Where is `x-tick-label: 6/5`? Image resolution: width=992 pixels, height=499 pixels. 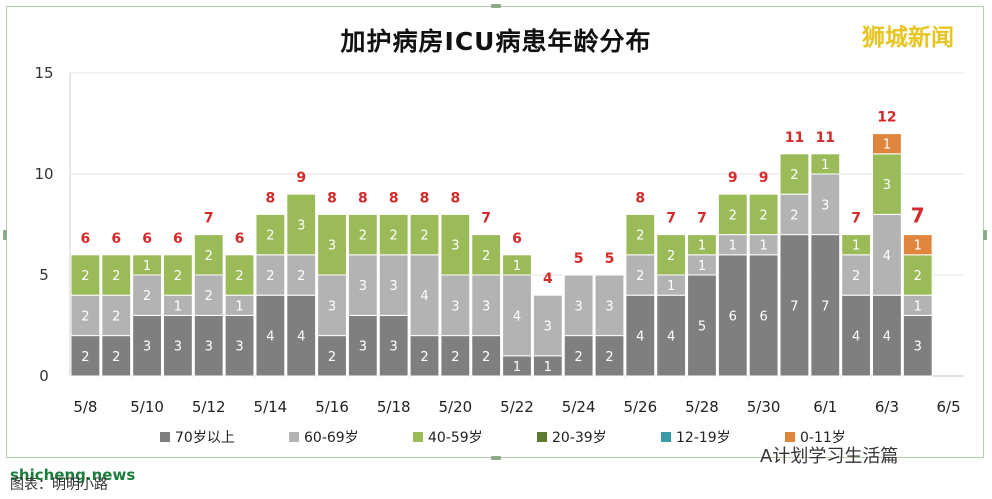
x-tick-label: 6/5 is located at coordinates (949, 407).